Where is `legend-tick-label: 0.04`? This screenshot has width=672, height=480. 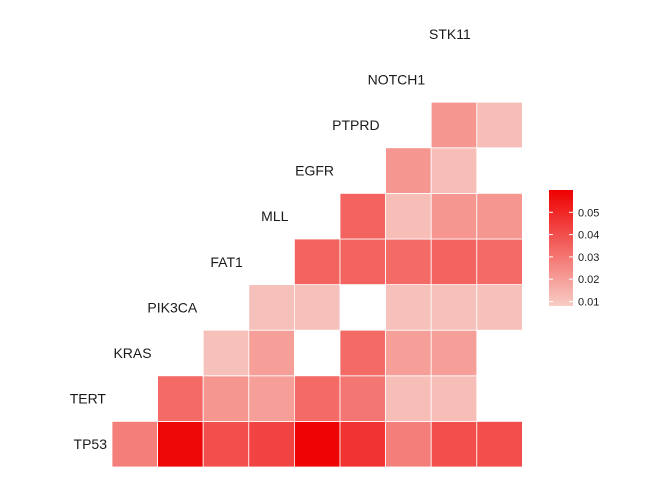
legend-tick-label: 0.04 is located at coordinates (588, 236).